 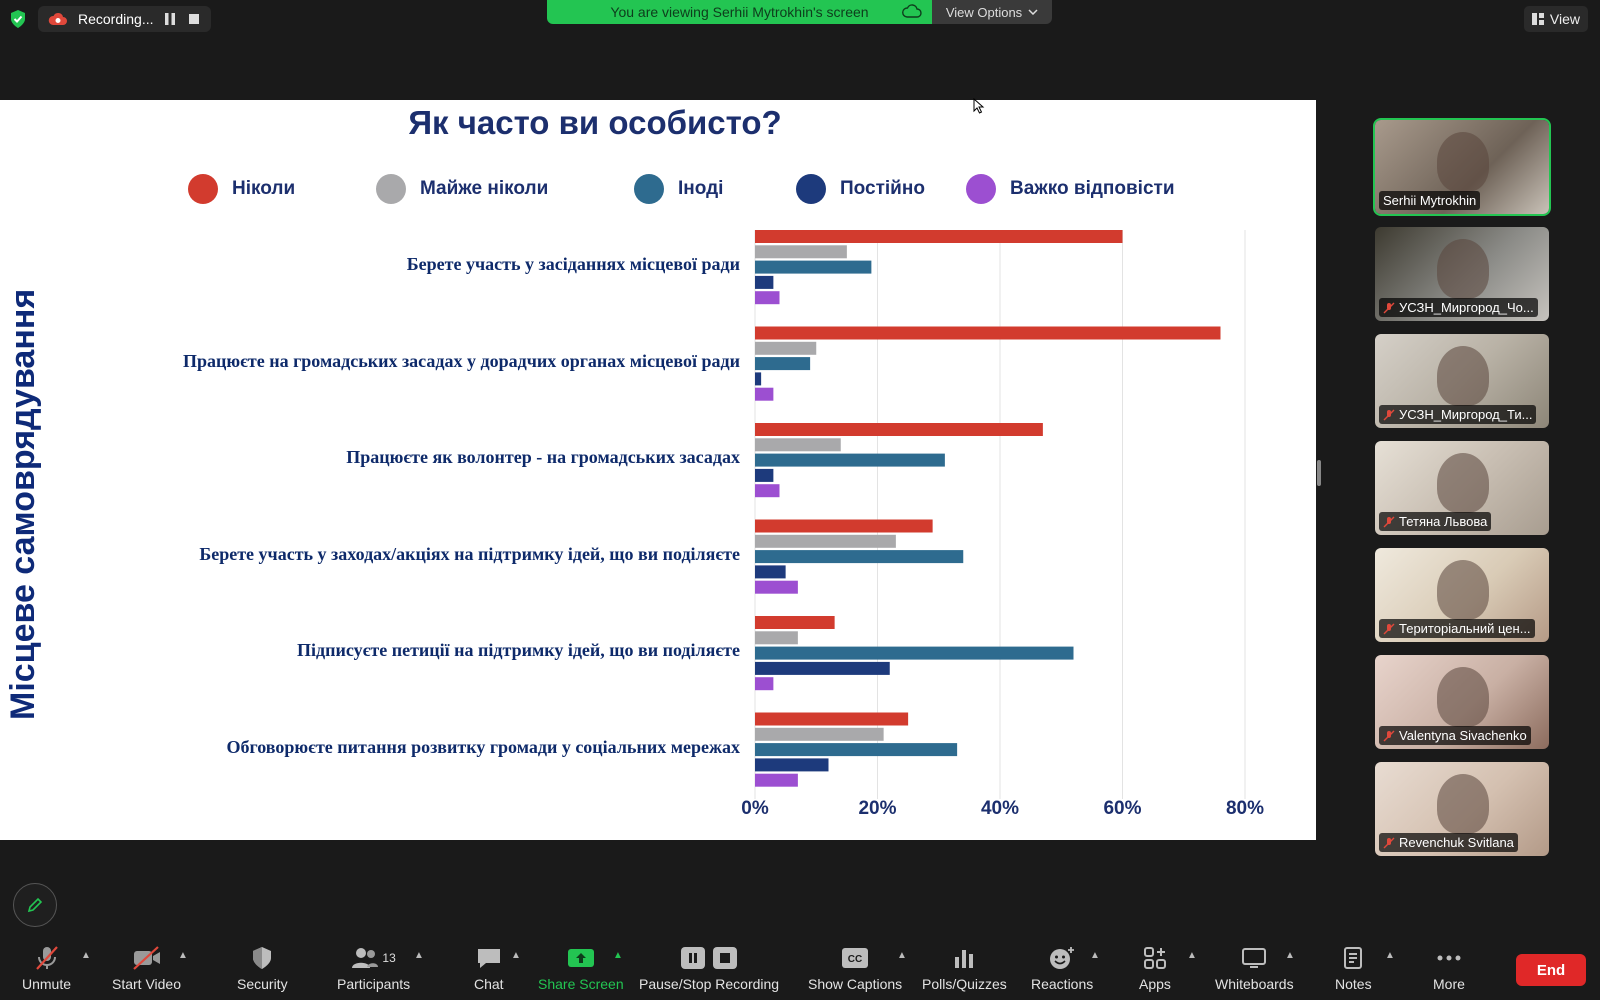 I want to click on annotate-pencil-button, so click(x=35, y=905).